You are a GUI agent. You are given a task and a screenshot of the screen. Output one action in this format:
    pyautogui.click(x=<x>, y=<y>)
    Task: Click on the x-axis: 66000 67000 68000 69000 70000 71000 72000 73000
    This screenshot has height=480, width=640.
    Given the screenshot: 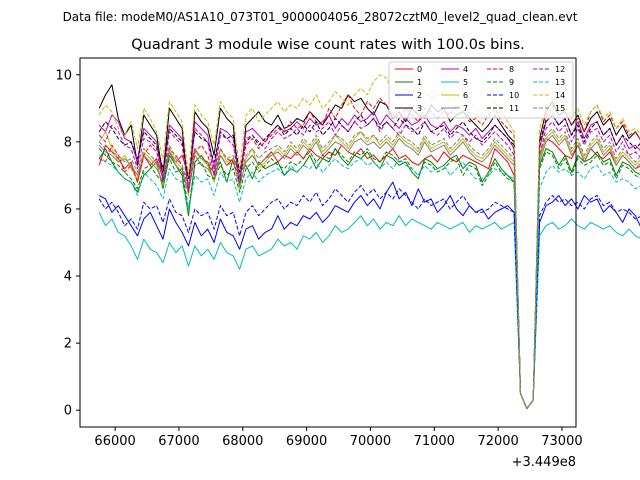 What is the action you would take?
    pyautogui.click(x=338, y=438)
    